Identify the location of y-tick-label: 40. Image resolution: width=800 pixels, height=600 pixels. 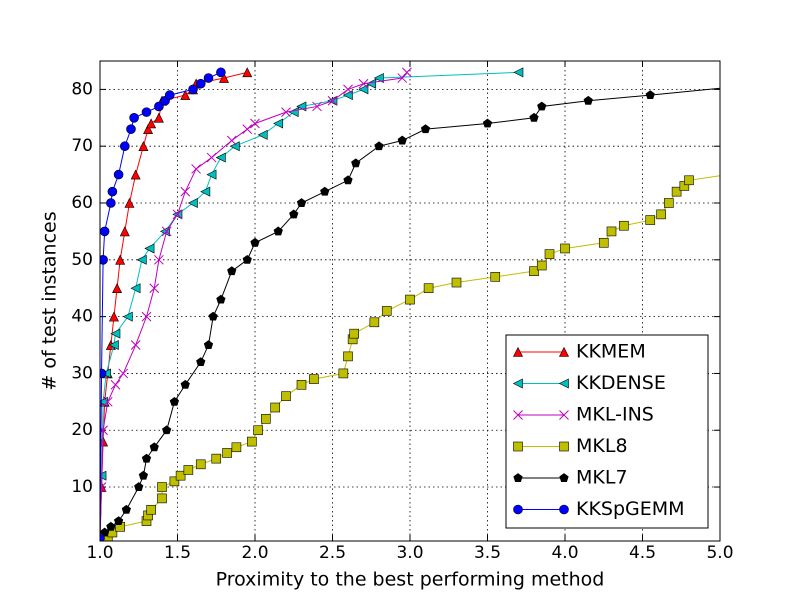
(82, 317).